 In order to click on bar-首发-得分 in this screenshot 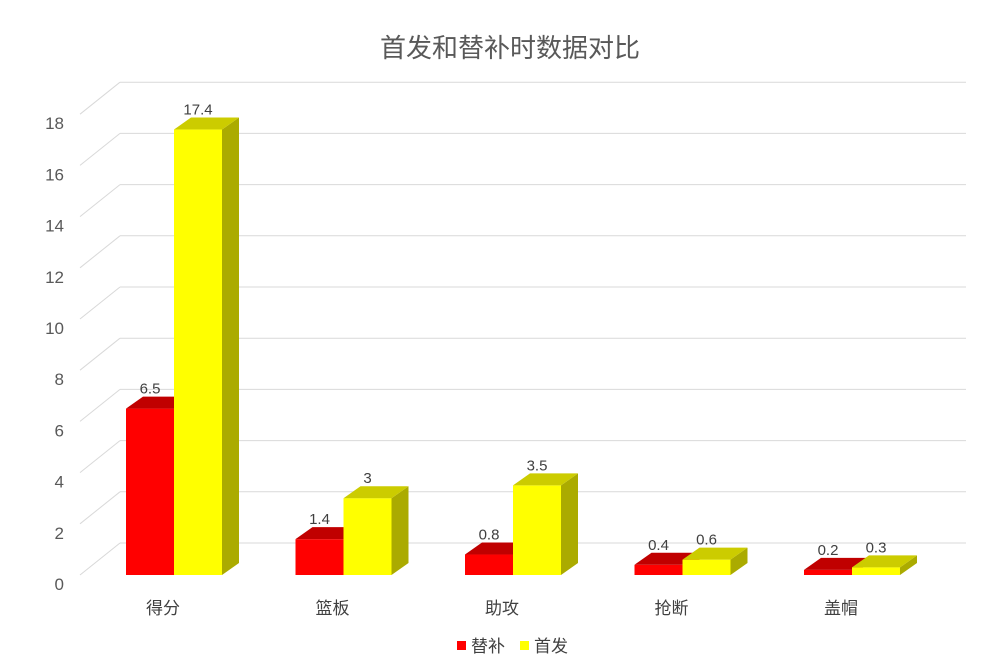, I will do `click(206, 346)`.